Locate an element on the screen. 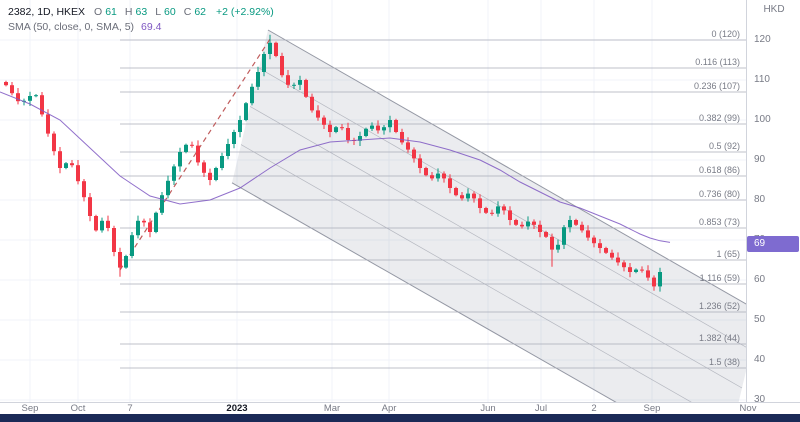 The image size is (800, 422). high-value: 63 is located at coordinates (141, 12).